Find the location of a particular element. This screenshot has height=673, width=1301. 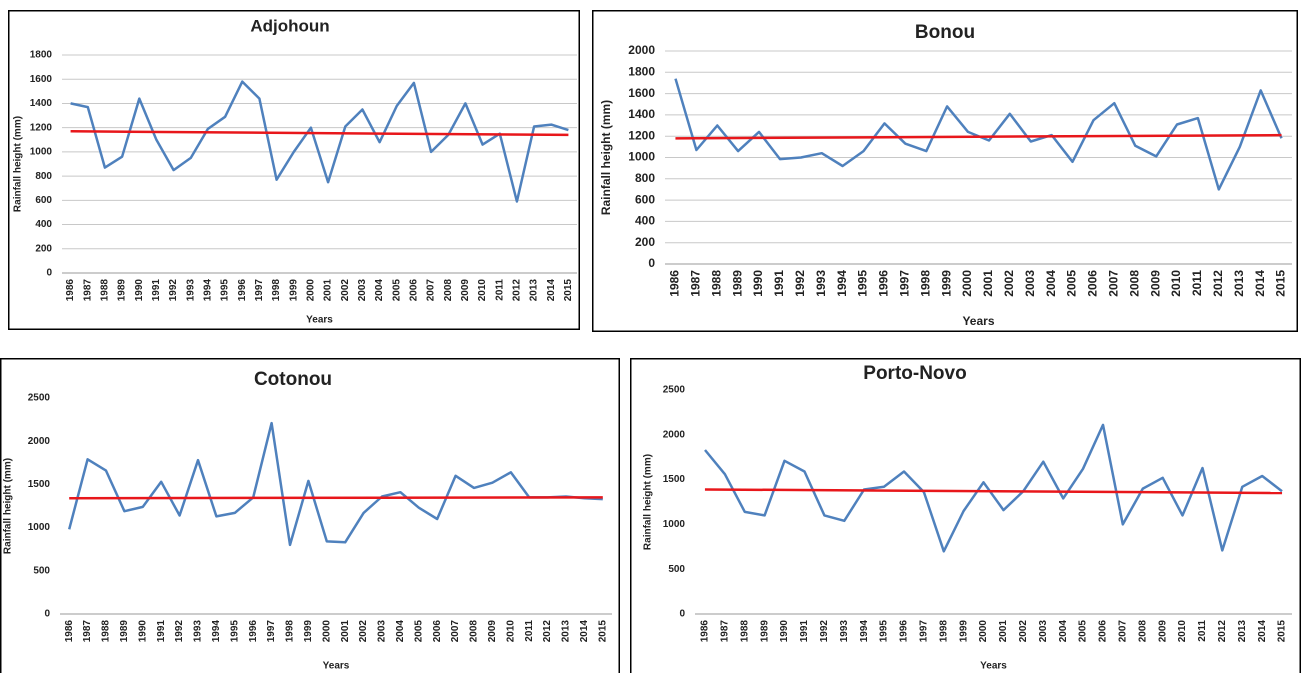

x-tick-label: 2005 is located at coordinates (396, 290).